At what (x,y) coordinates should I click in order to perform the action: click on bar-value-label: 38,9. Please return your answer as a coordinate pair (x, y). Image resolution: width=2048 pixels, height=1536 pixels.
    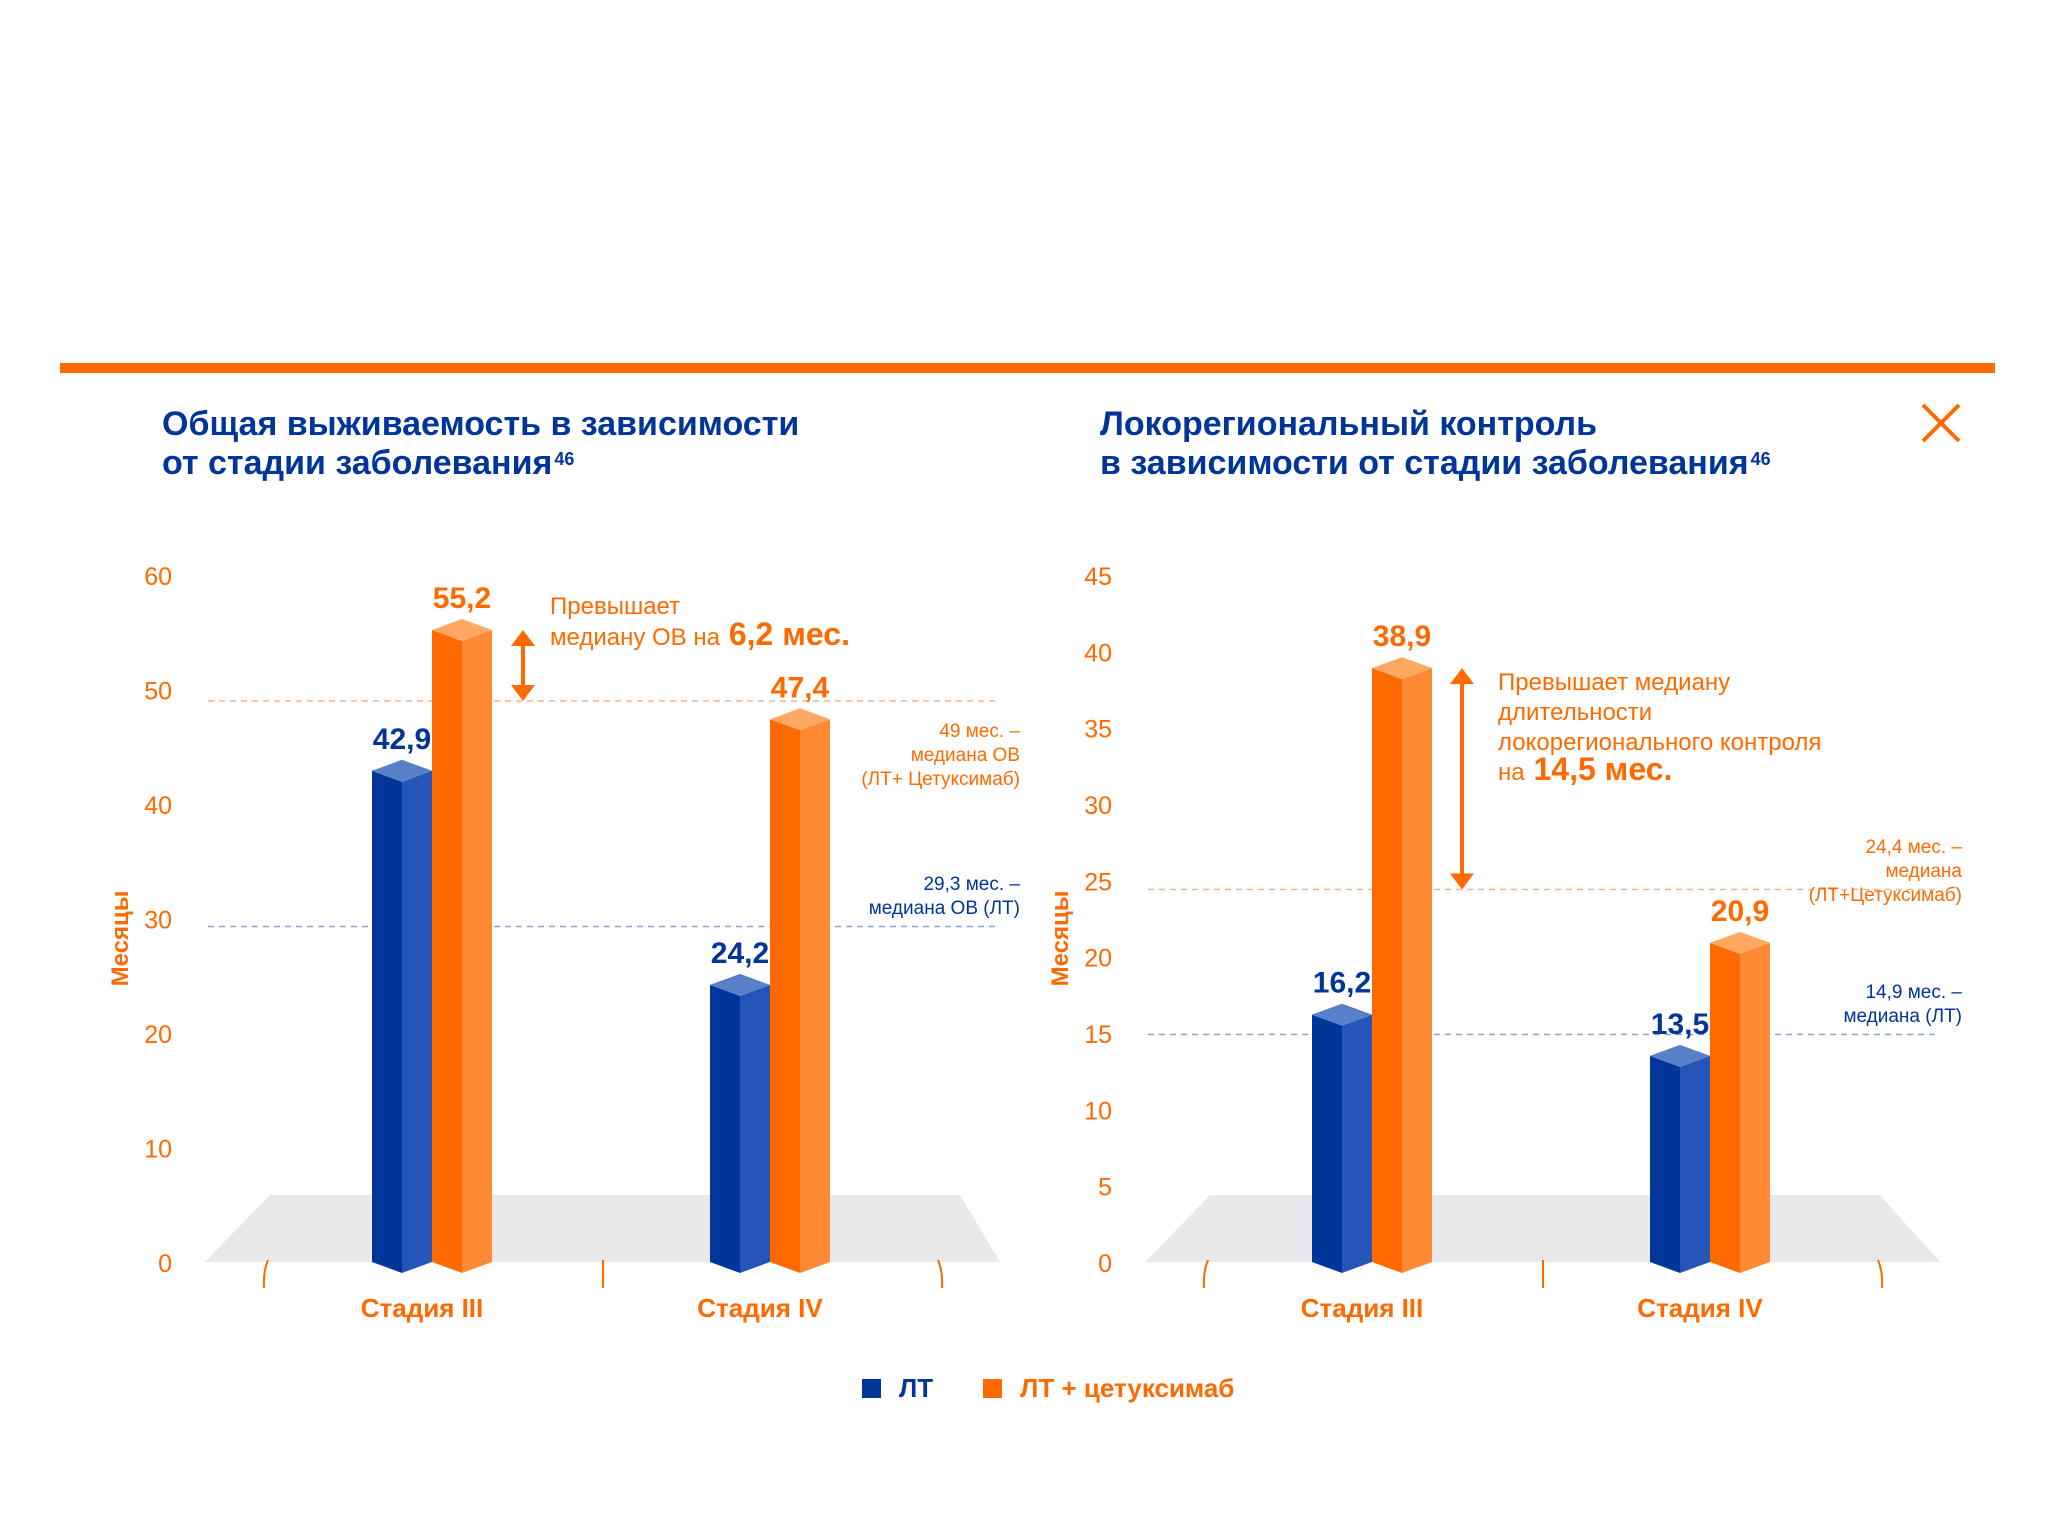
    Looking at the image, I should click on (1402, 636).